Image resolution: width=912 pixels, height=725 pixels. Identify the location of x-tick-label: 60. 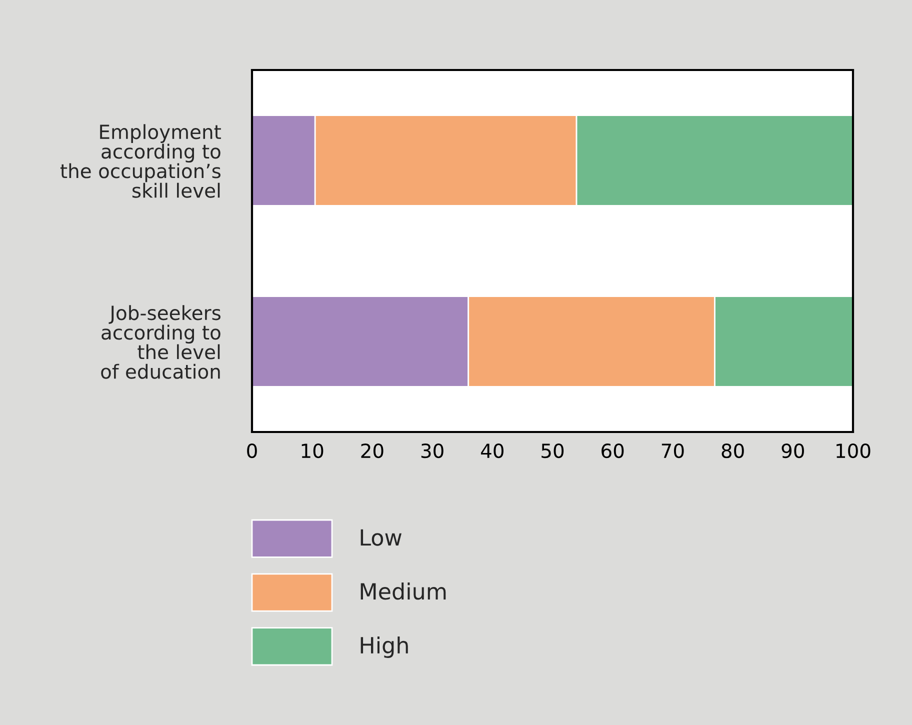
(613, 450).